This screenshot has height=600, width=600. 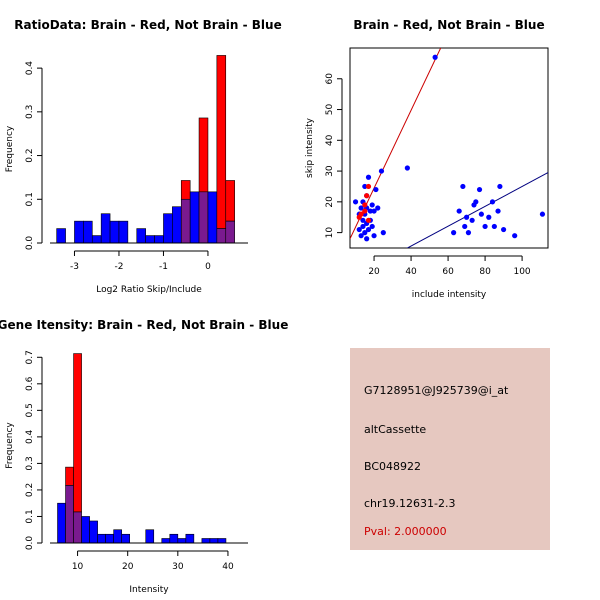 I want to click on y-tick-label: 0.5, so click(x=30, y=410).